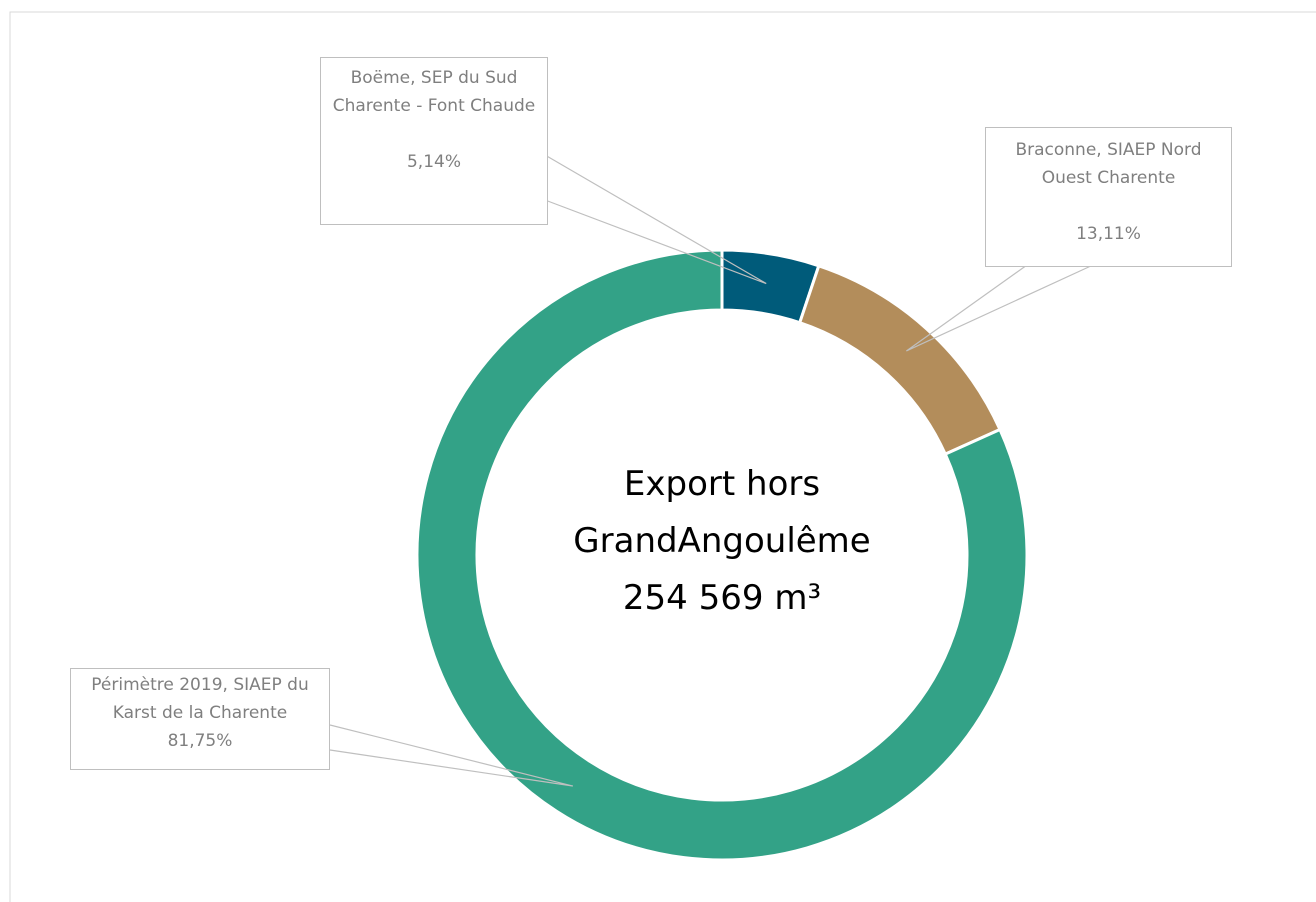 Image resolution: width=1316 pixels, height=902 pixels. Describe the element at coordinates (899, 360) in the screenshot. I see `donut-segment` at that location.